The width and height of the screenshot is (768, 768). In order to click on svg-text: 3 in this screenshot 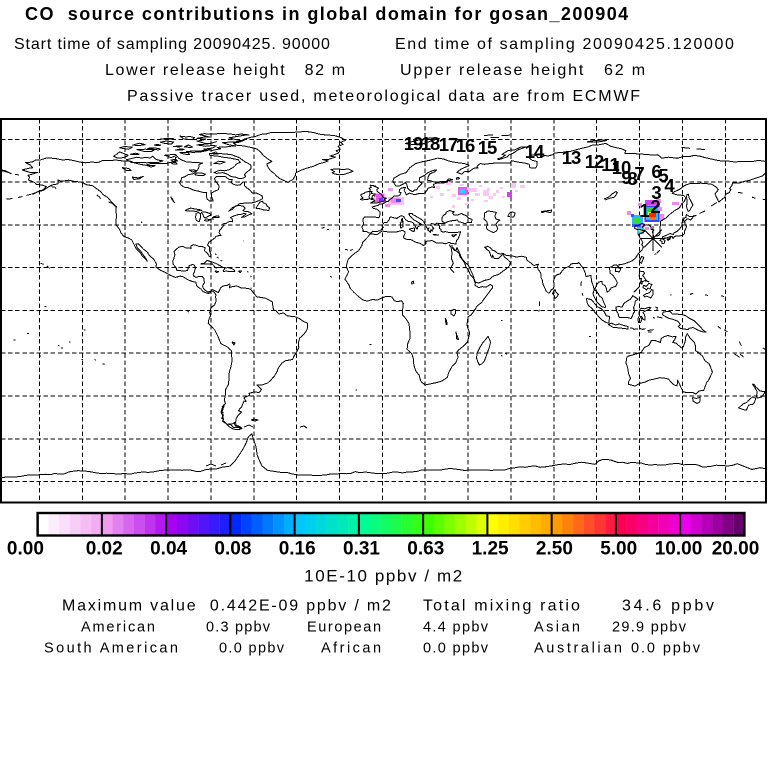, I will do `click(656, 192)`.